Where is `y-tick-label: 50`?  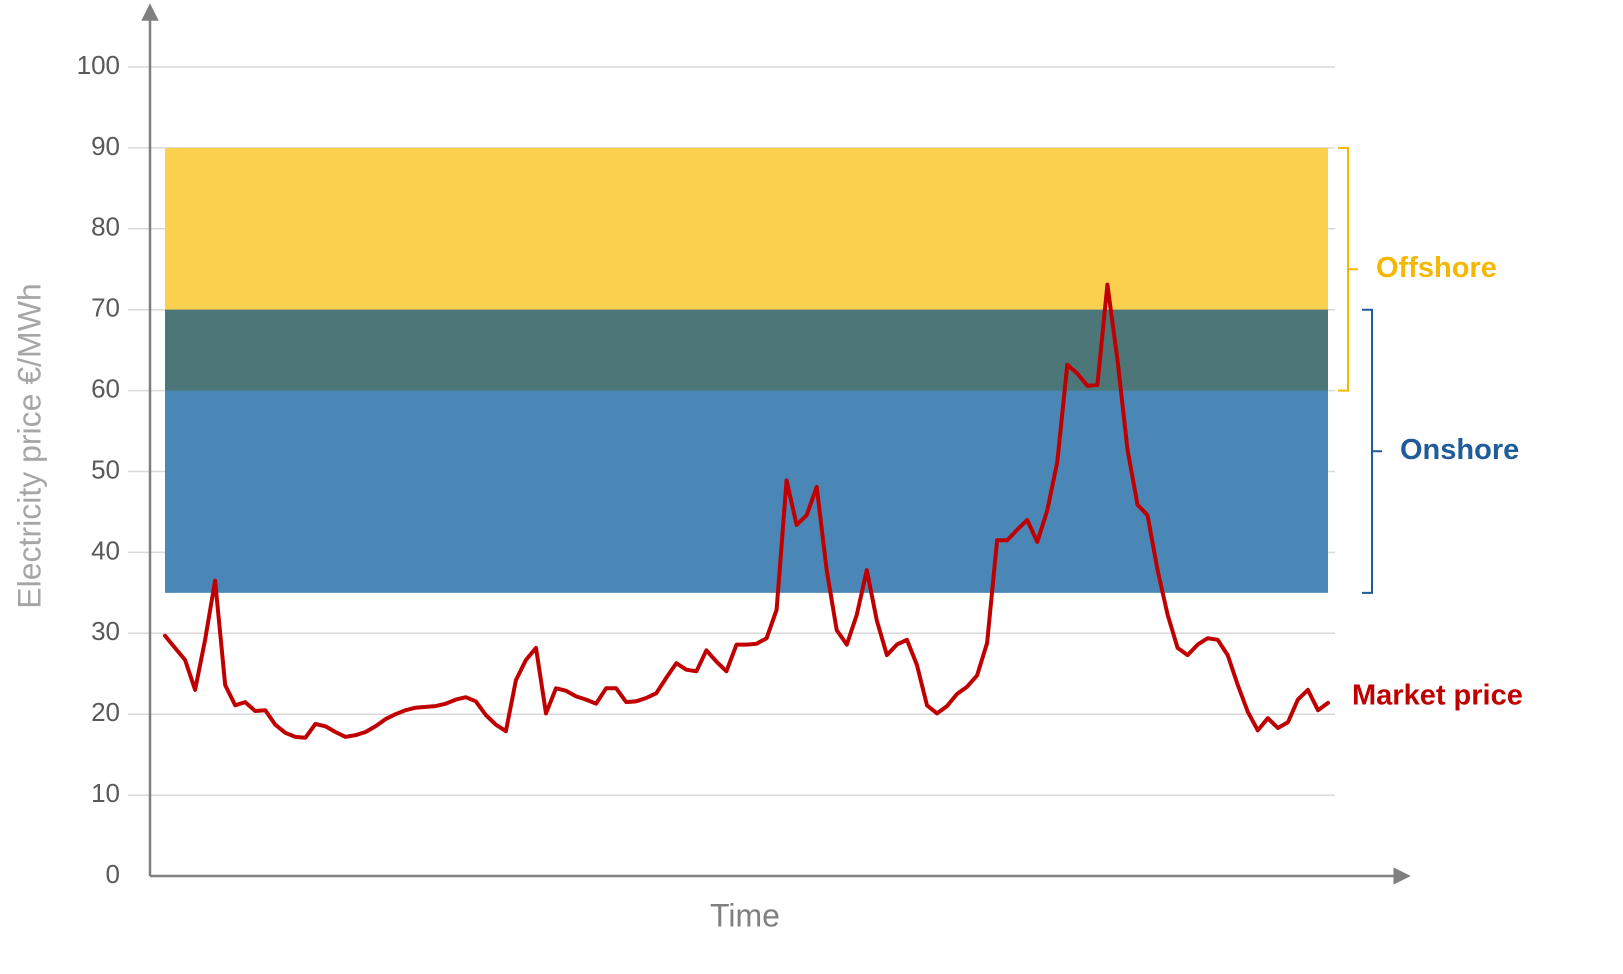
y-tick-label: 50 is located at coordinates (105, 469).